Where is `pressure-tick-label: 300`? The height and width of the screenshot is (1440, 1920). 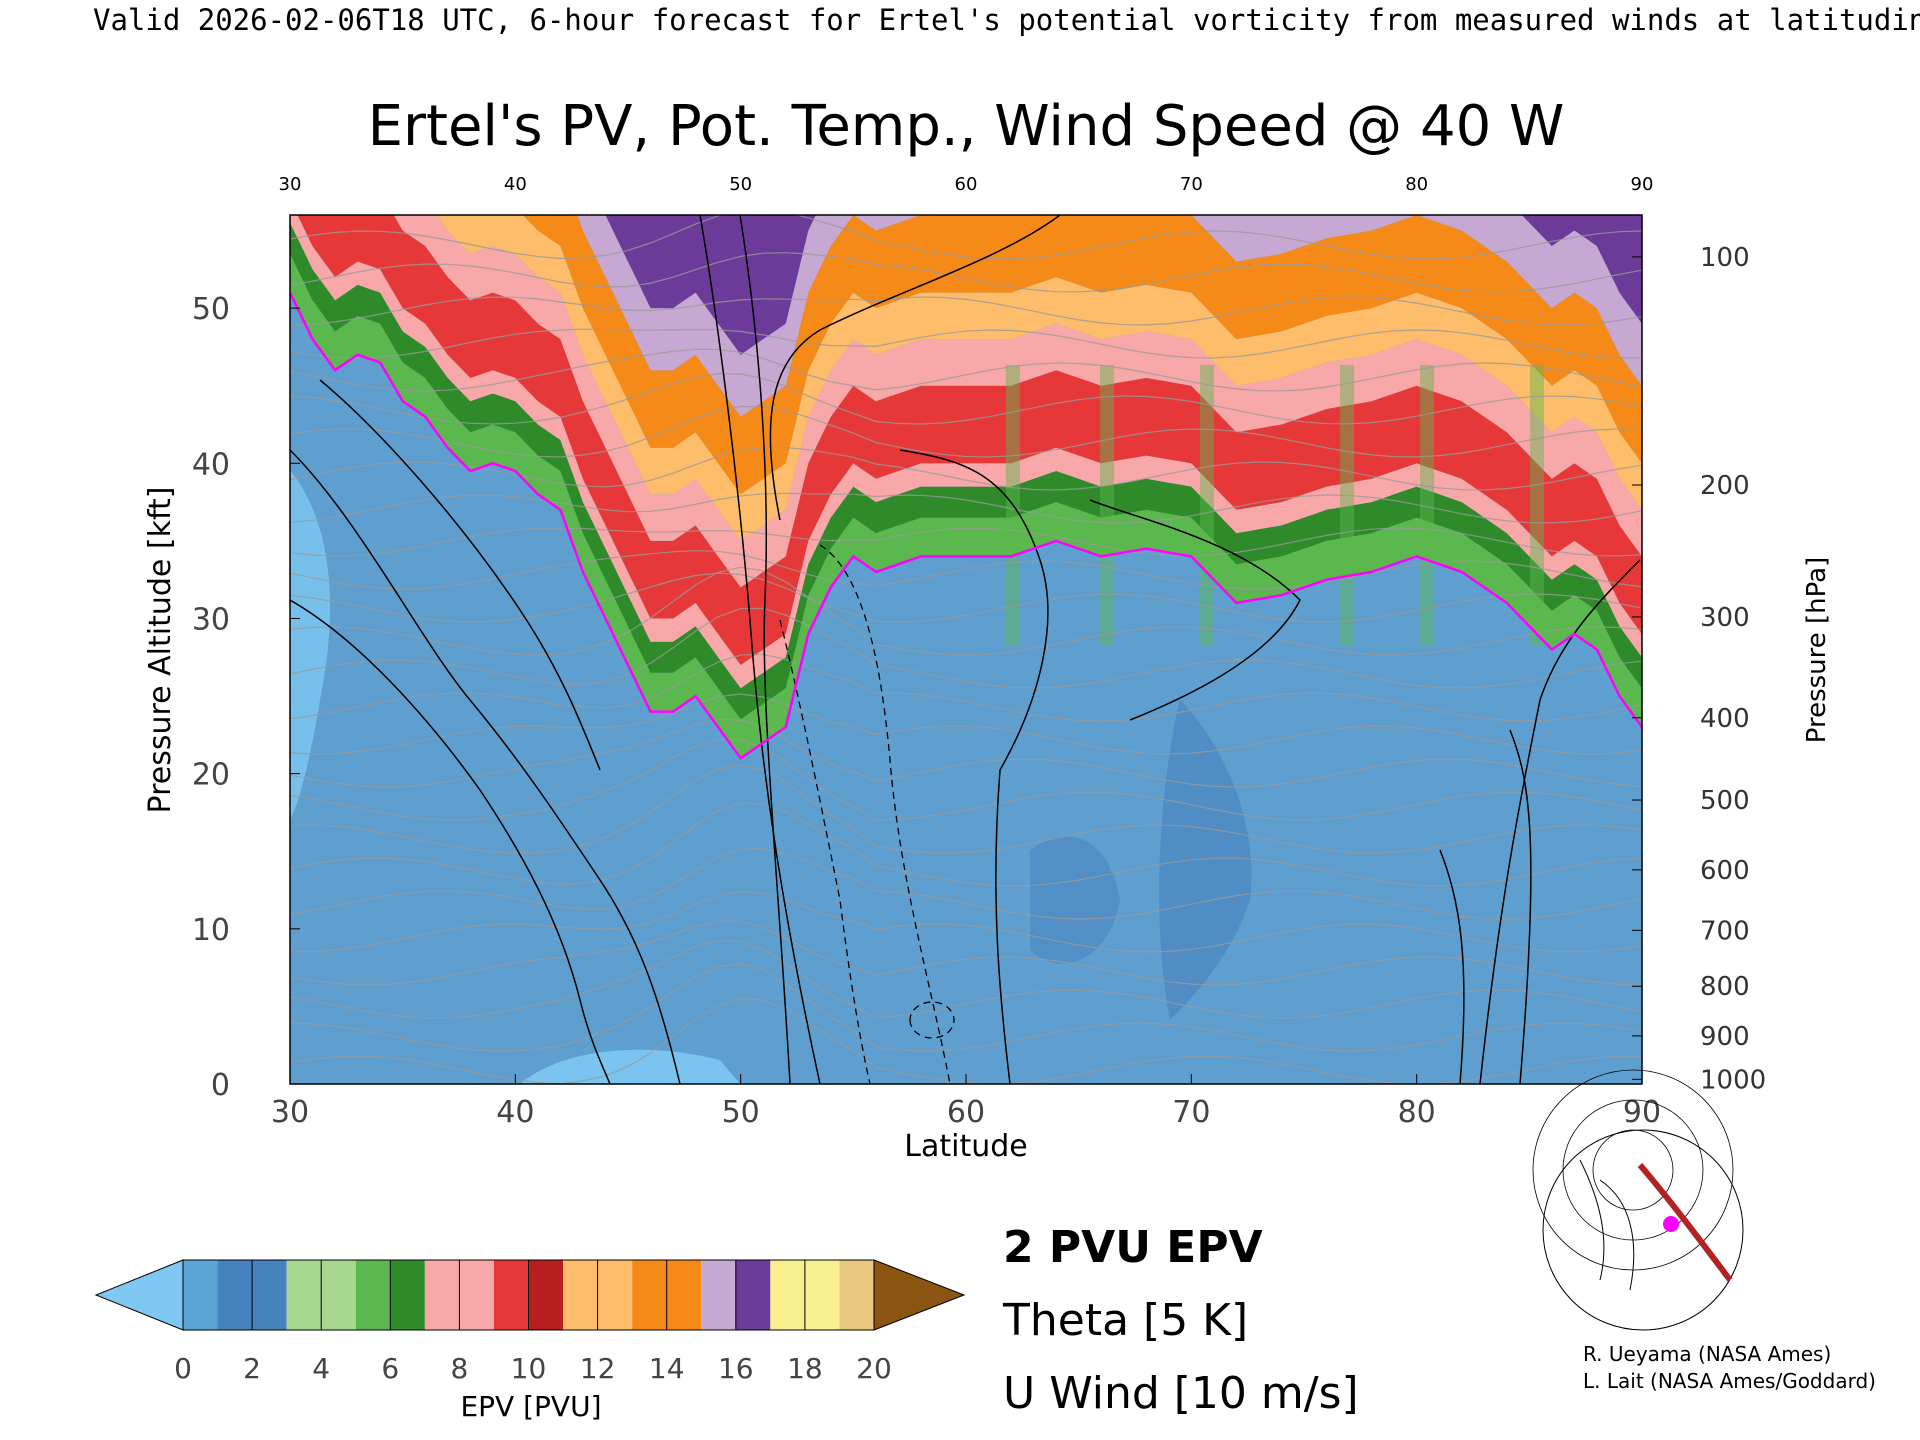
pressure-tick-label: 300 is located at coordinates (1725, 618).